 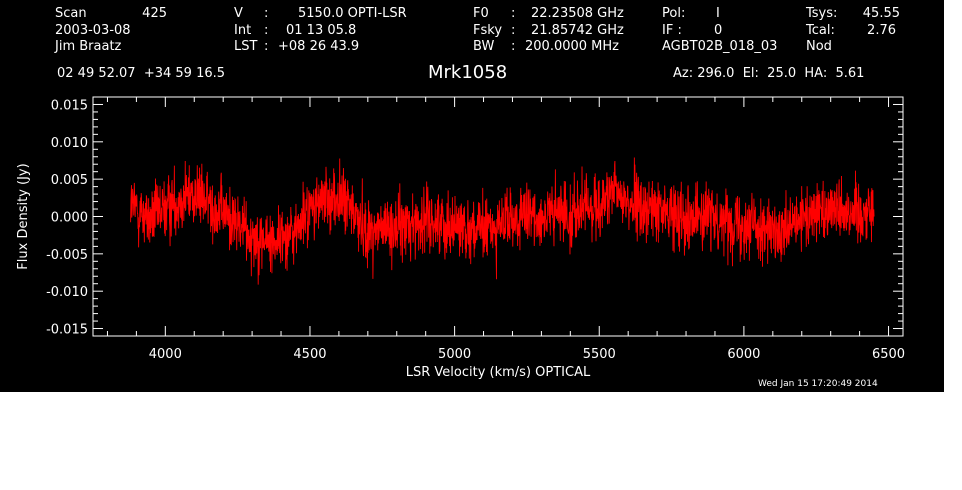 I want to click on scan-value: 425, so click(x=154, y=13).